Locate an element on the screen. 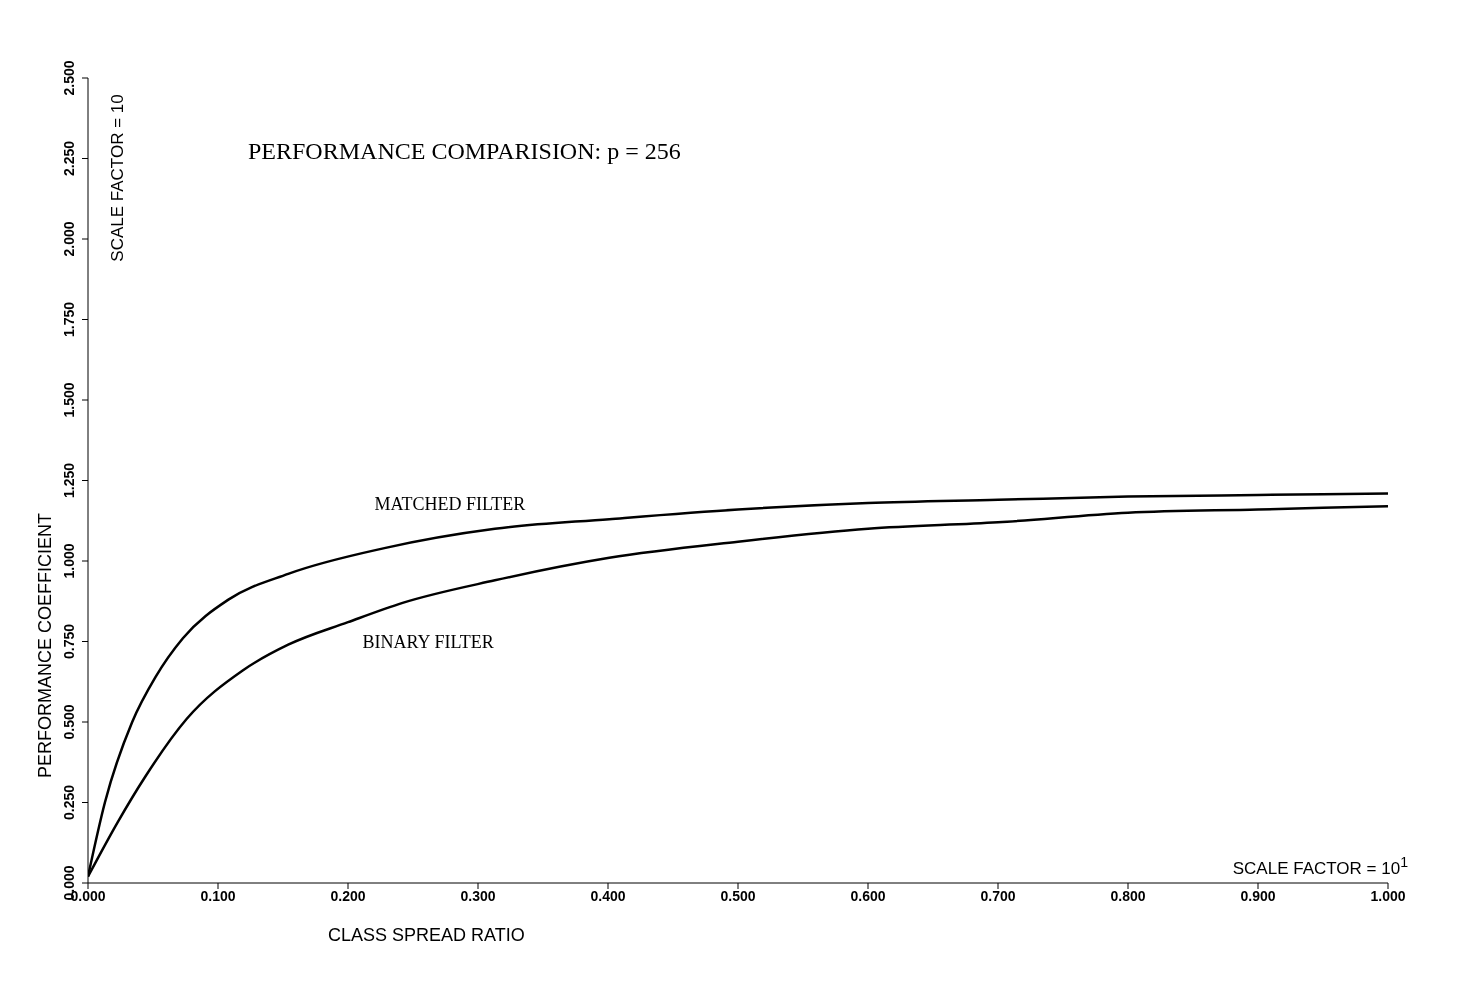  x-tick-label: 0.700 is located at coordinates (998, 895).